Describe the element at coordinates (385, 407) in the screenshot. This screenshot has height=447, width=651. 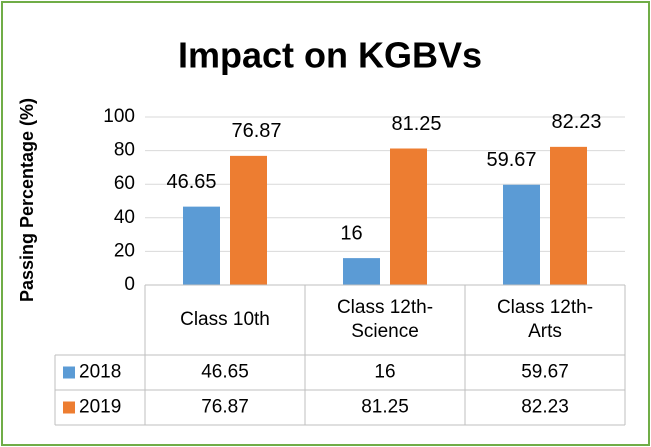
I see `table-value: 81.25` at that location.